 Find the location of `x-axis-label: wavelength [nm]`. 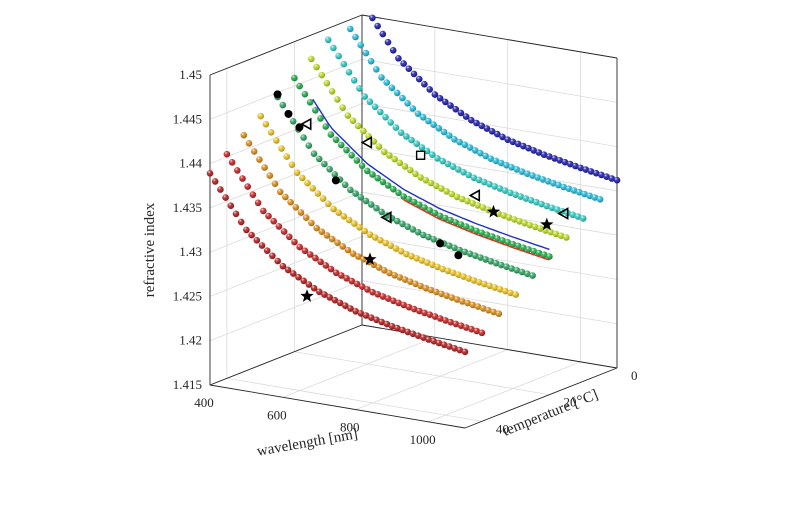

x-axis-label: wavelength [nm] is located at coordinates (307, 442).